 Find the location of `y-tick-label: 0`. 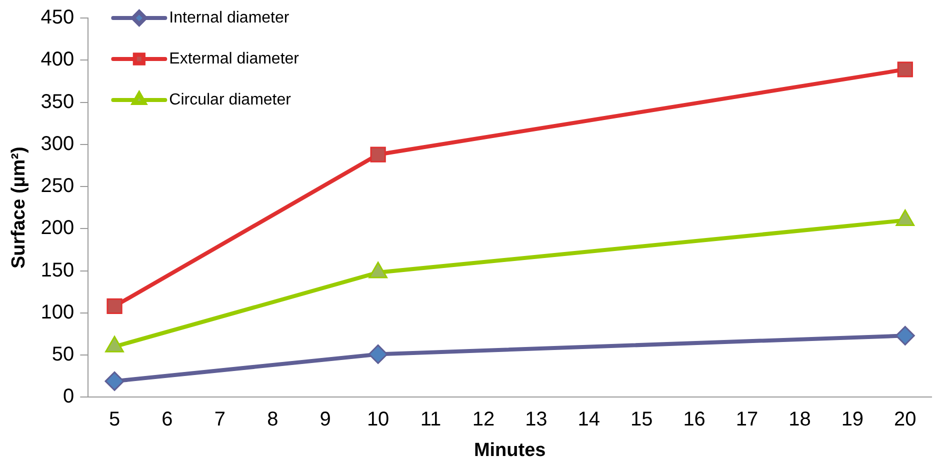

y-tick-label: 0 is located at coordinates (68, 397).